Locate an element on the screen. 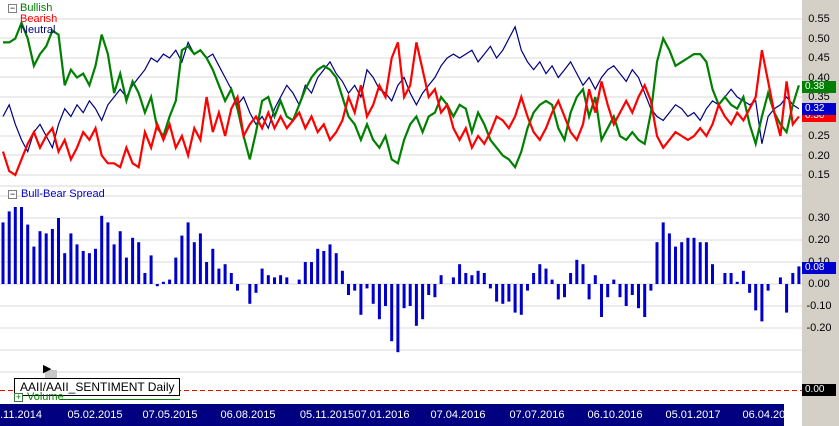 The height and width of the screenshot is (426, 839). date-label: 05.01.2017 is located at coordinates (693, 415).